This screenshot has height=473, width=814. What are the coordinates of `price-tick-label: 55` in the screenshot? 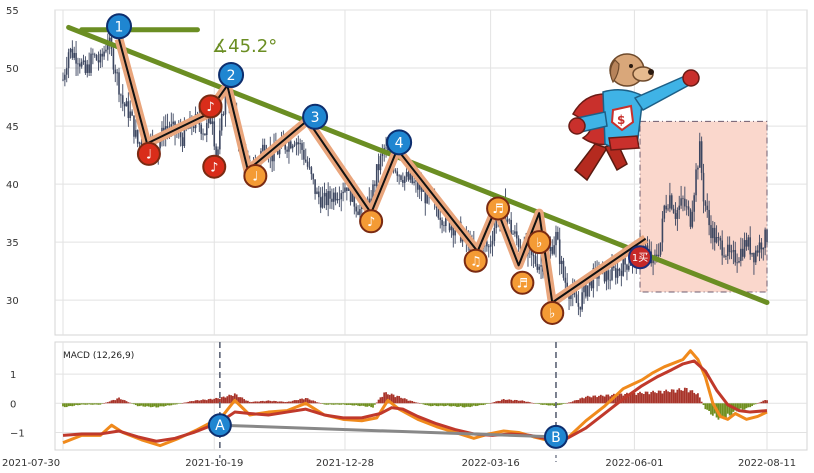 It's located at (12, 11).